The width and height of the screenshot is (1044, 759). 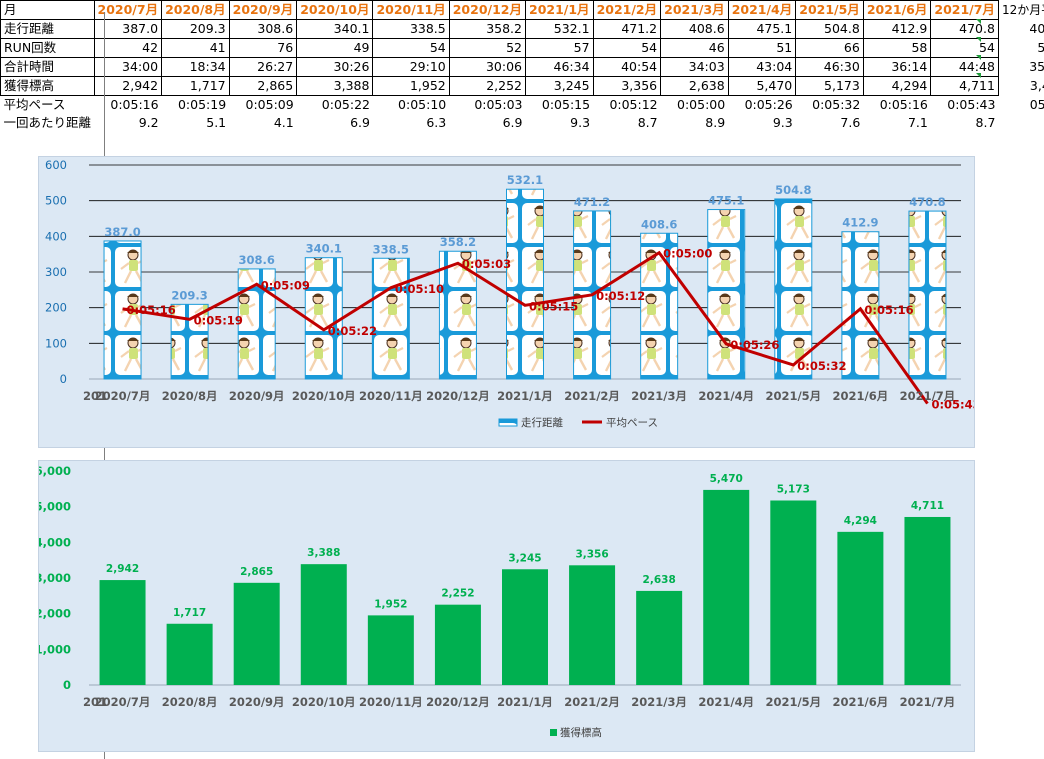 I want to click on table-cell: 40:54, so click(x=627, y=67).